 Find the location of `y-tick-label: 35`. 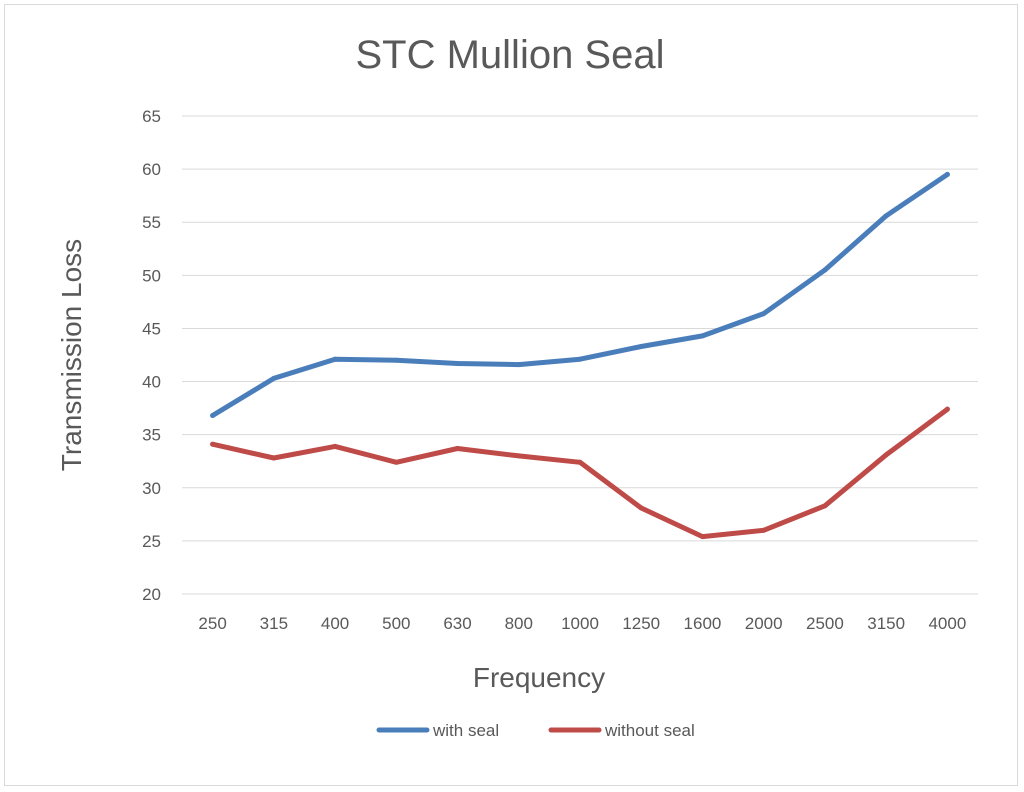

y-tick-label: 35 is located at coordinates (151, 435).